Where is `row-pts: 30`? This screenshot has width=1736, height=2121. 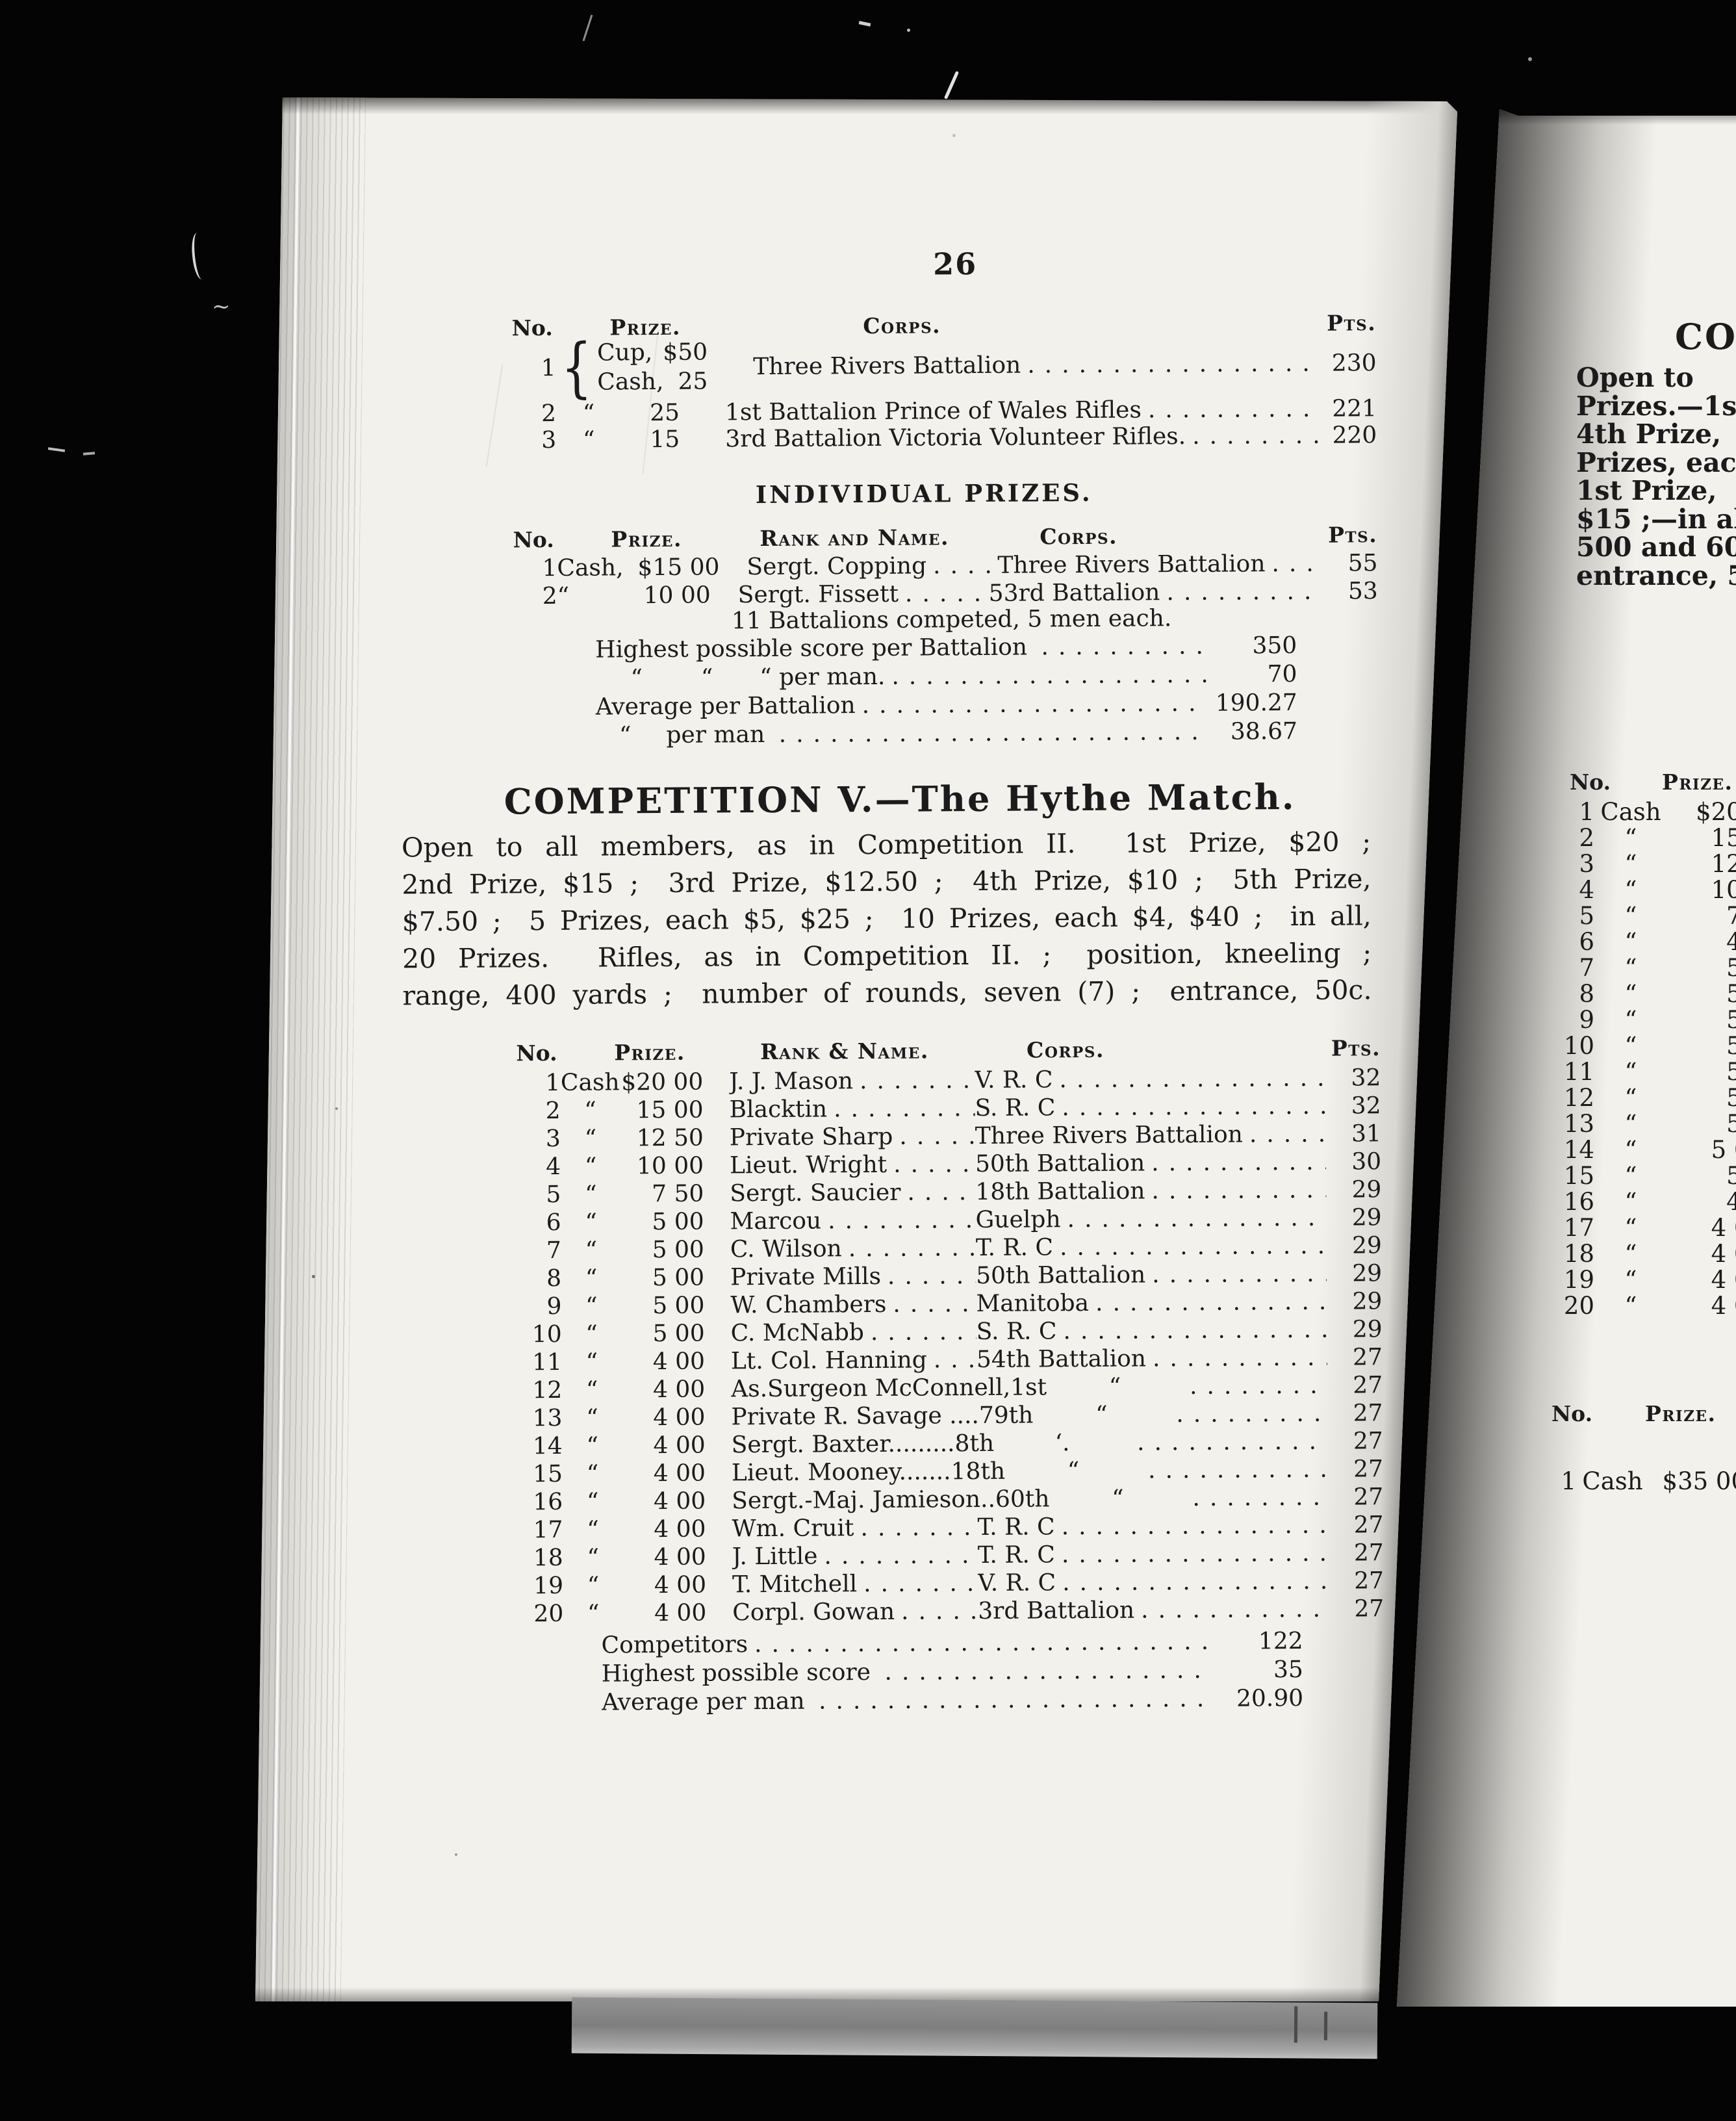 row-pts: 30 is located at coordinates (1366, 1162).